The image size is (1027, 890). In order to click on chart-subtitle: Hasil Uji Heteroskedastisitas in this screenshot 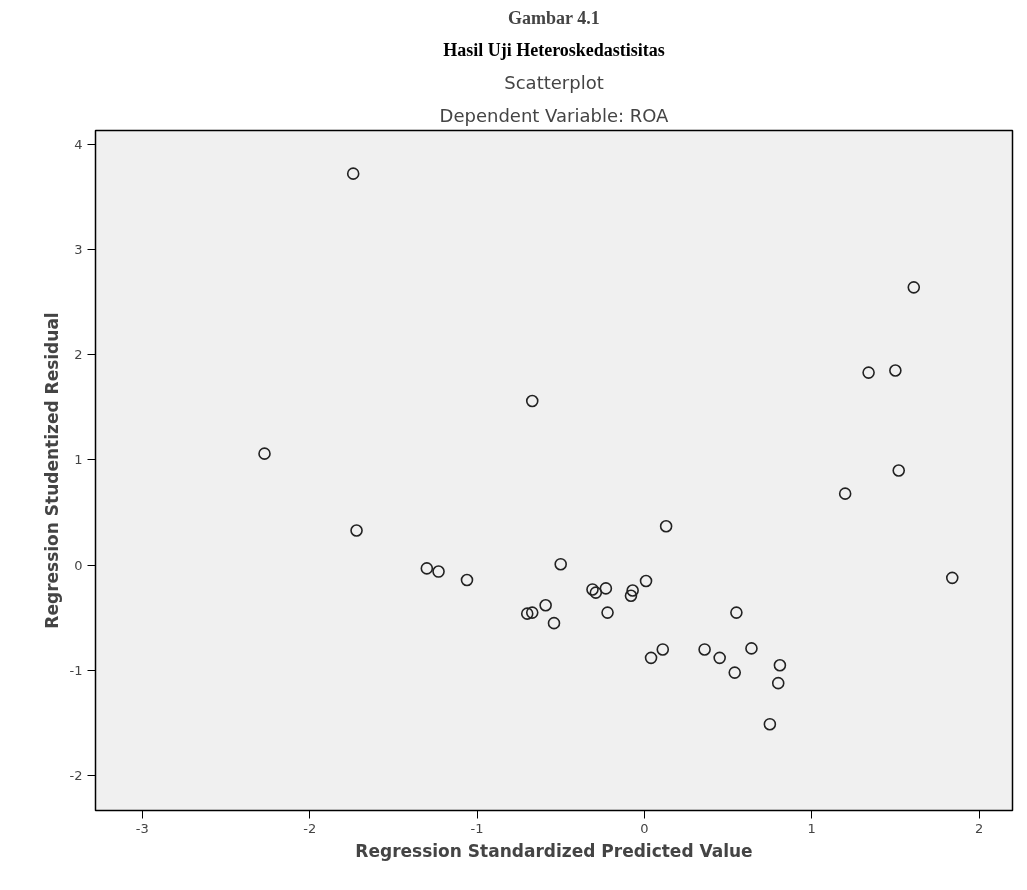, I will do `click(554, 49)`.